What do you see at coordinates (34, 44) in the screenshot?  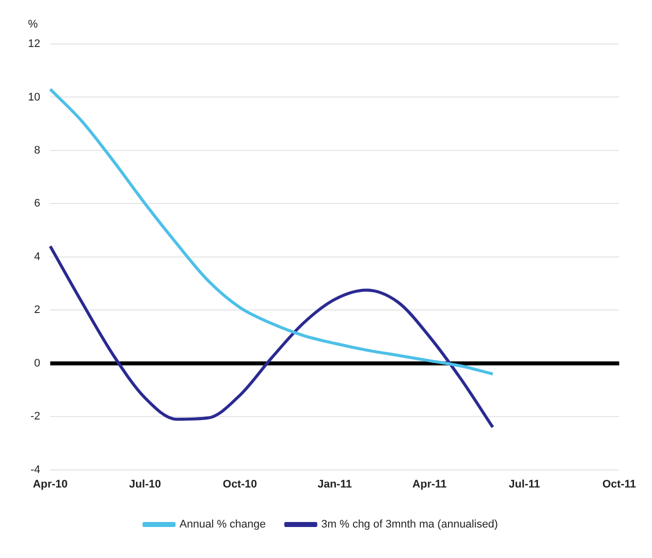 I see `y-tick-label: 12` at bounding box center [34, 44].